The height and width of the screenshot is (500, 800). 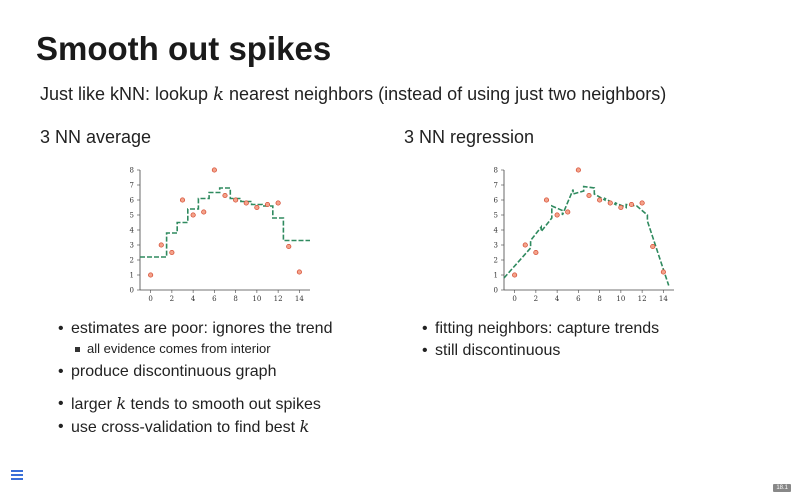 I want to click on subtitle-math-k: k, so click(x=218, y=94).